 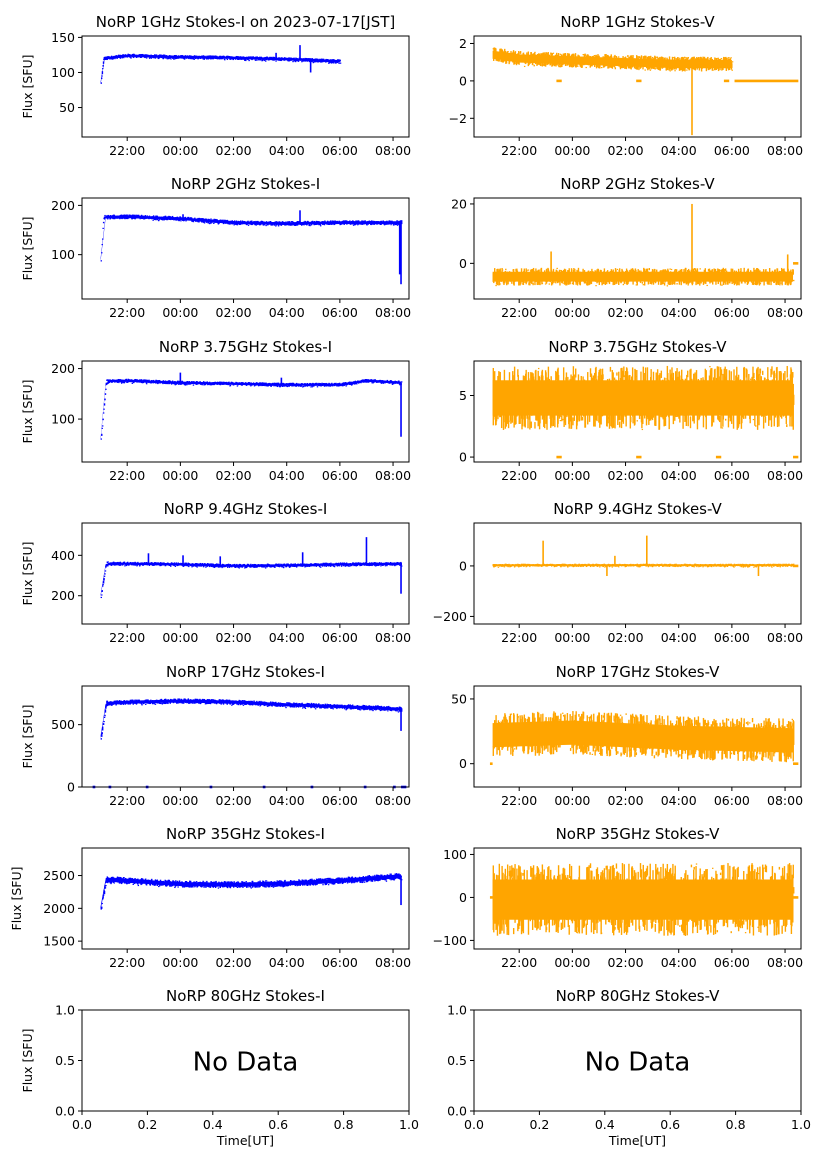 I want to click on x-tick-label: 04:00, so click(x=679, y=475).